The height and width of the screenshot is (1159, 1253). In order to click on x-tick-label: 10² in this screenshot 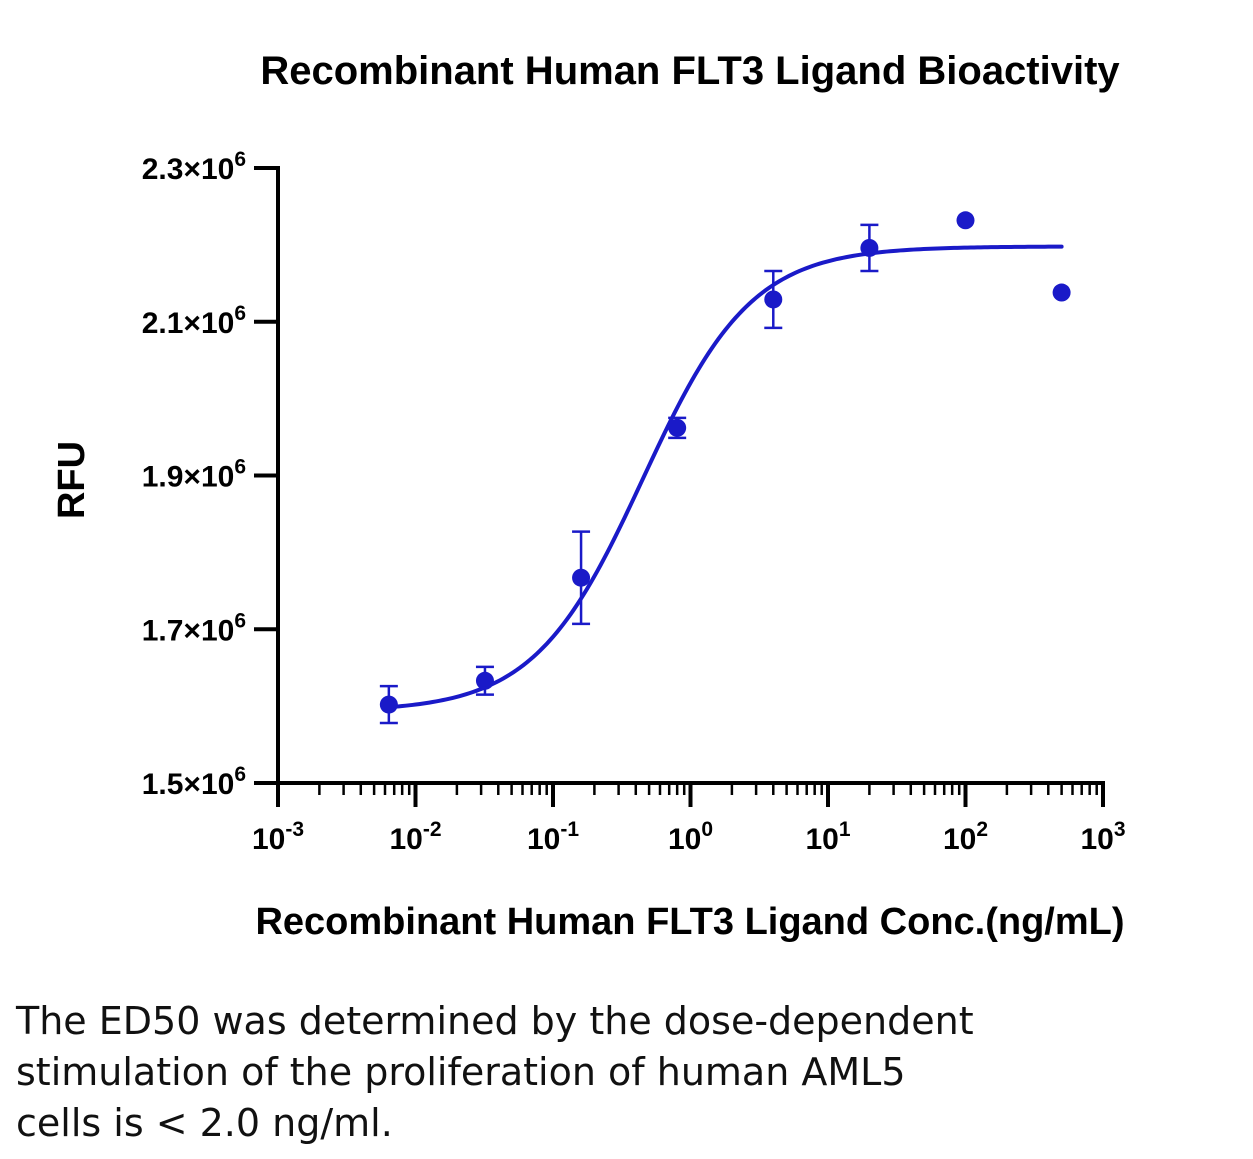, I will do `click(965, 837)`.